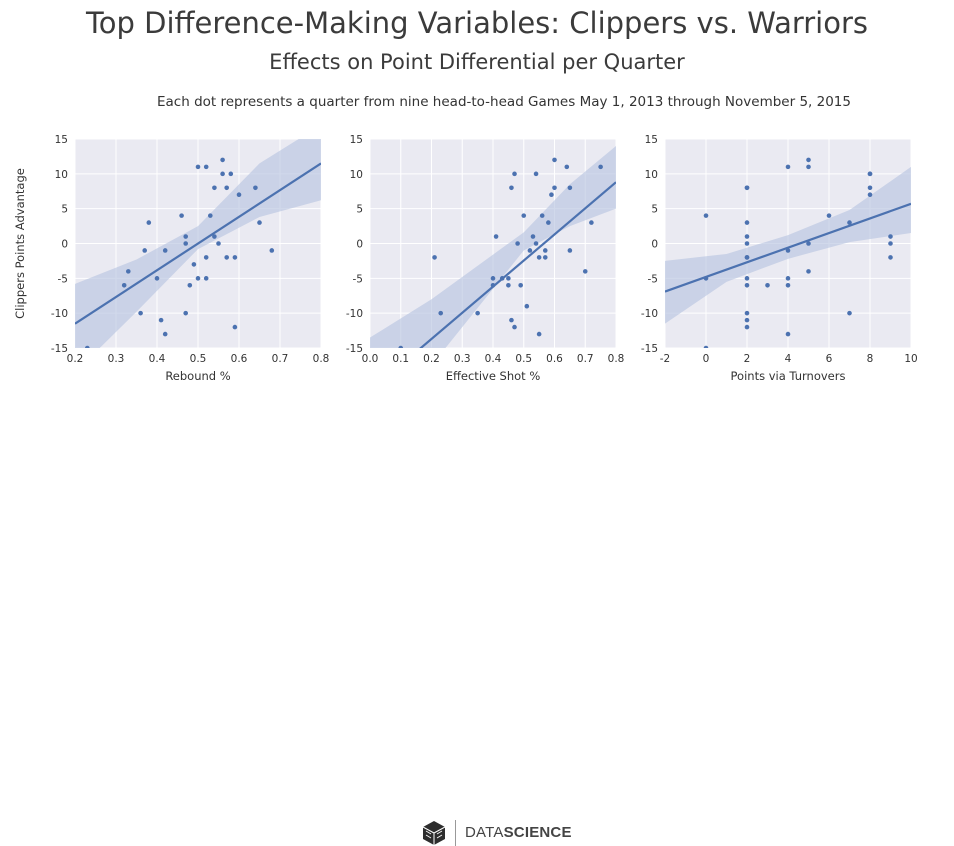 The image size is (954, 846). What do you see at coordinates (554, 359) in the screenshot?
I see `x-tick-label: 0.6` at bounding box center [554, 359].